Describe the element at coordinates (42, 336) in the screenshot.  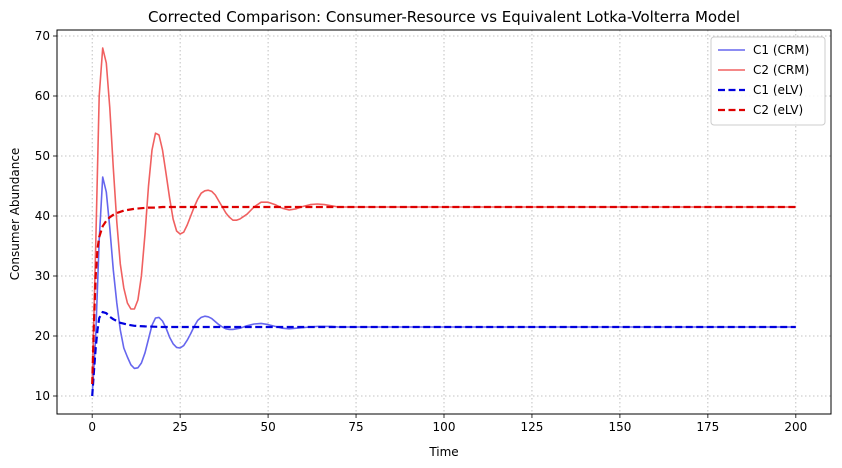
I see `y-tick-label: 20` at that location.